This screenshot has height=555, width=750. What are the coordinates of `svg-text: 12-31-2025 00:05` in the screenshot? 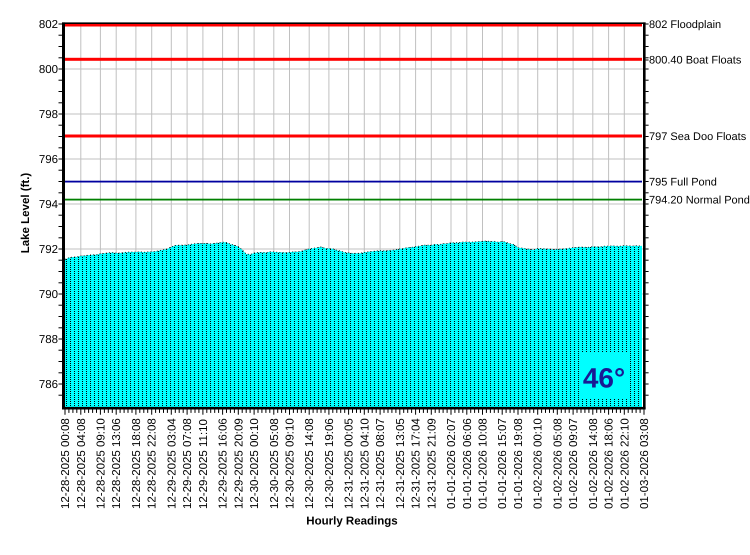 It's located at (350, 463).